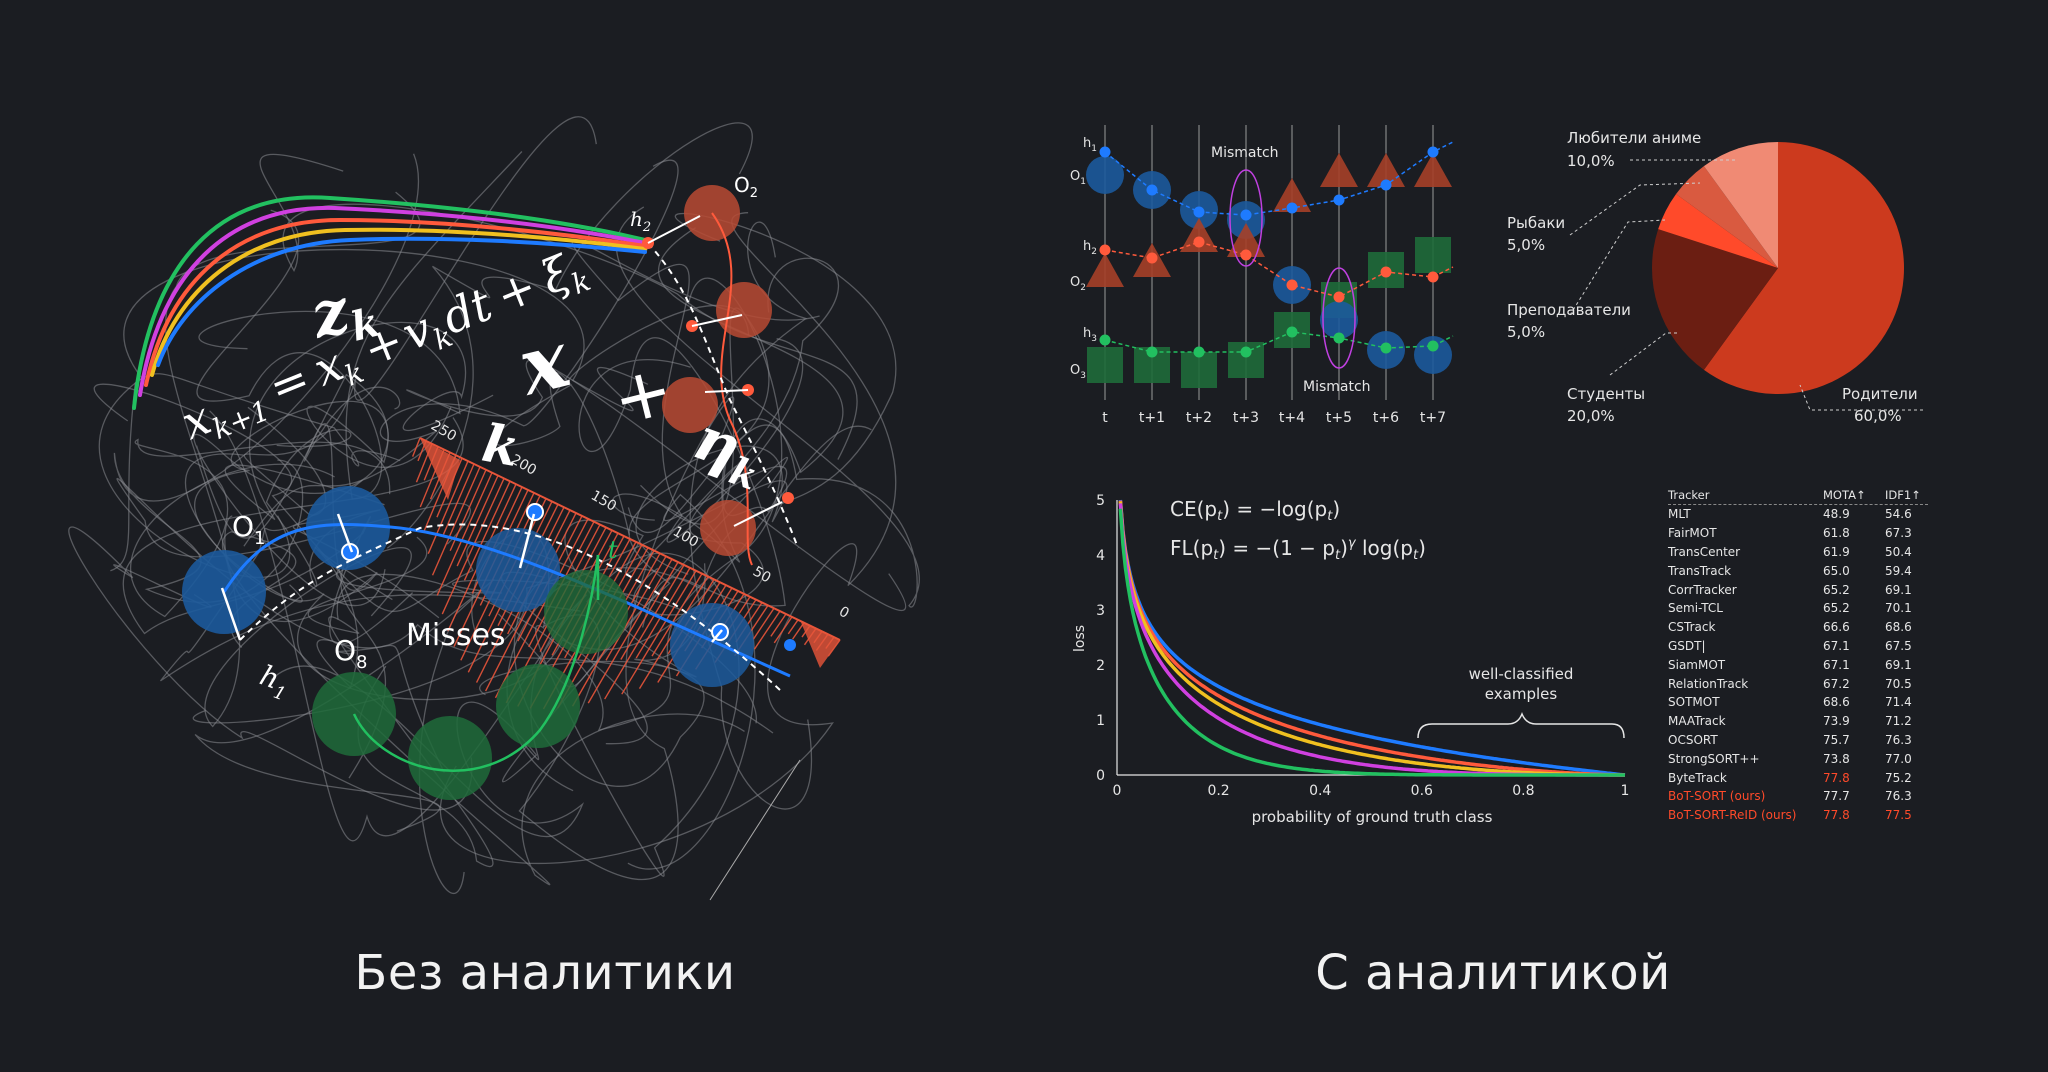  Describe the element at coordinates (1836, 721) in the screenshot. I see `mota-value: 73.9` at that location.